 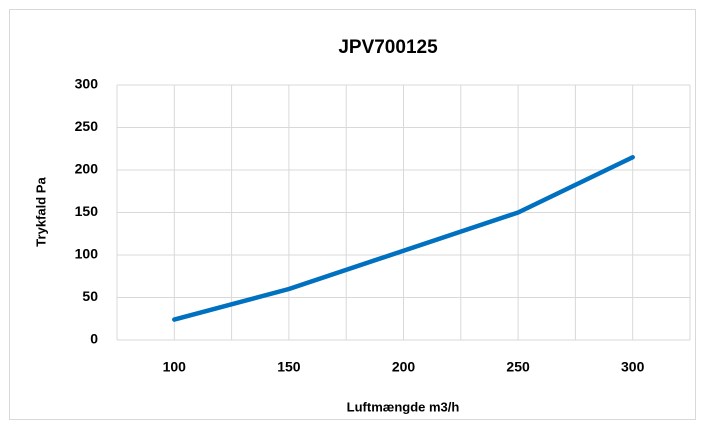 I want to click on y-tick-label: 250, so click(x=87, y=126).